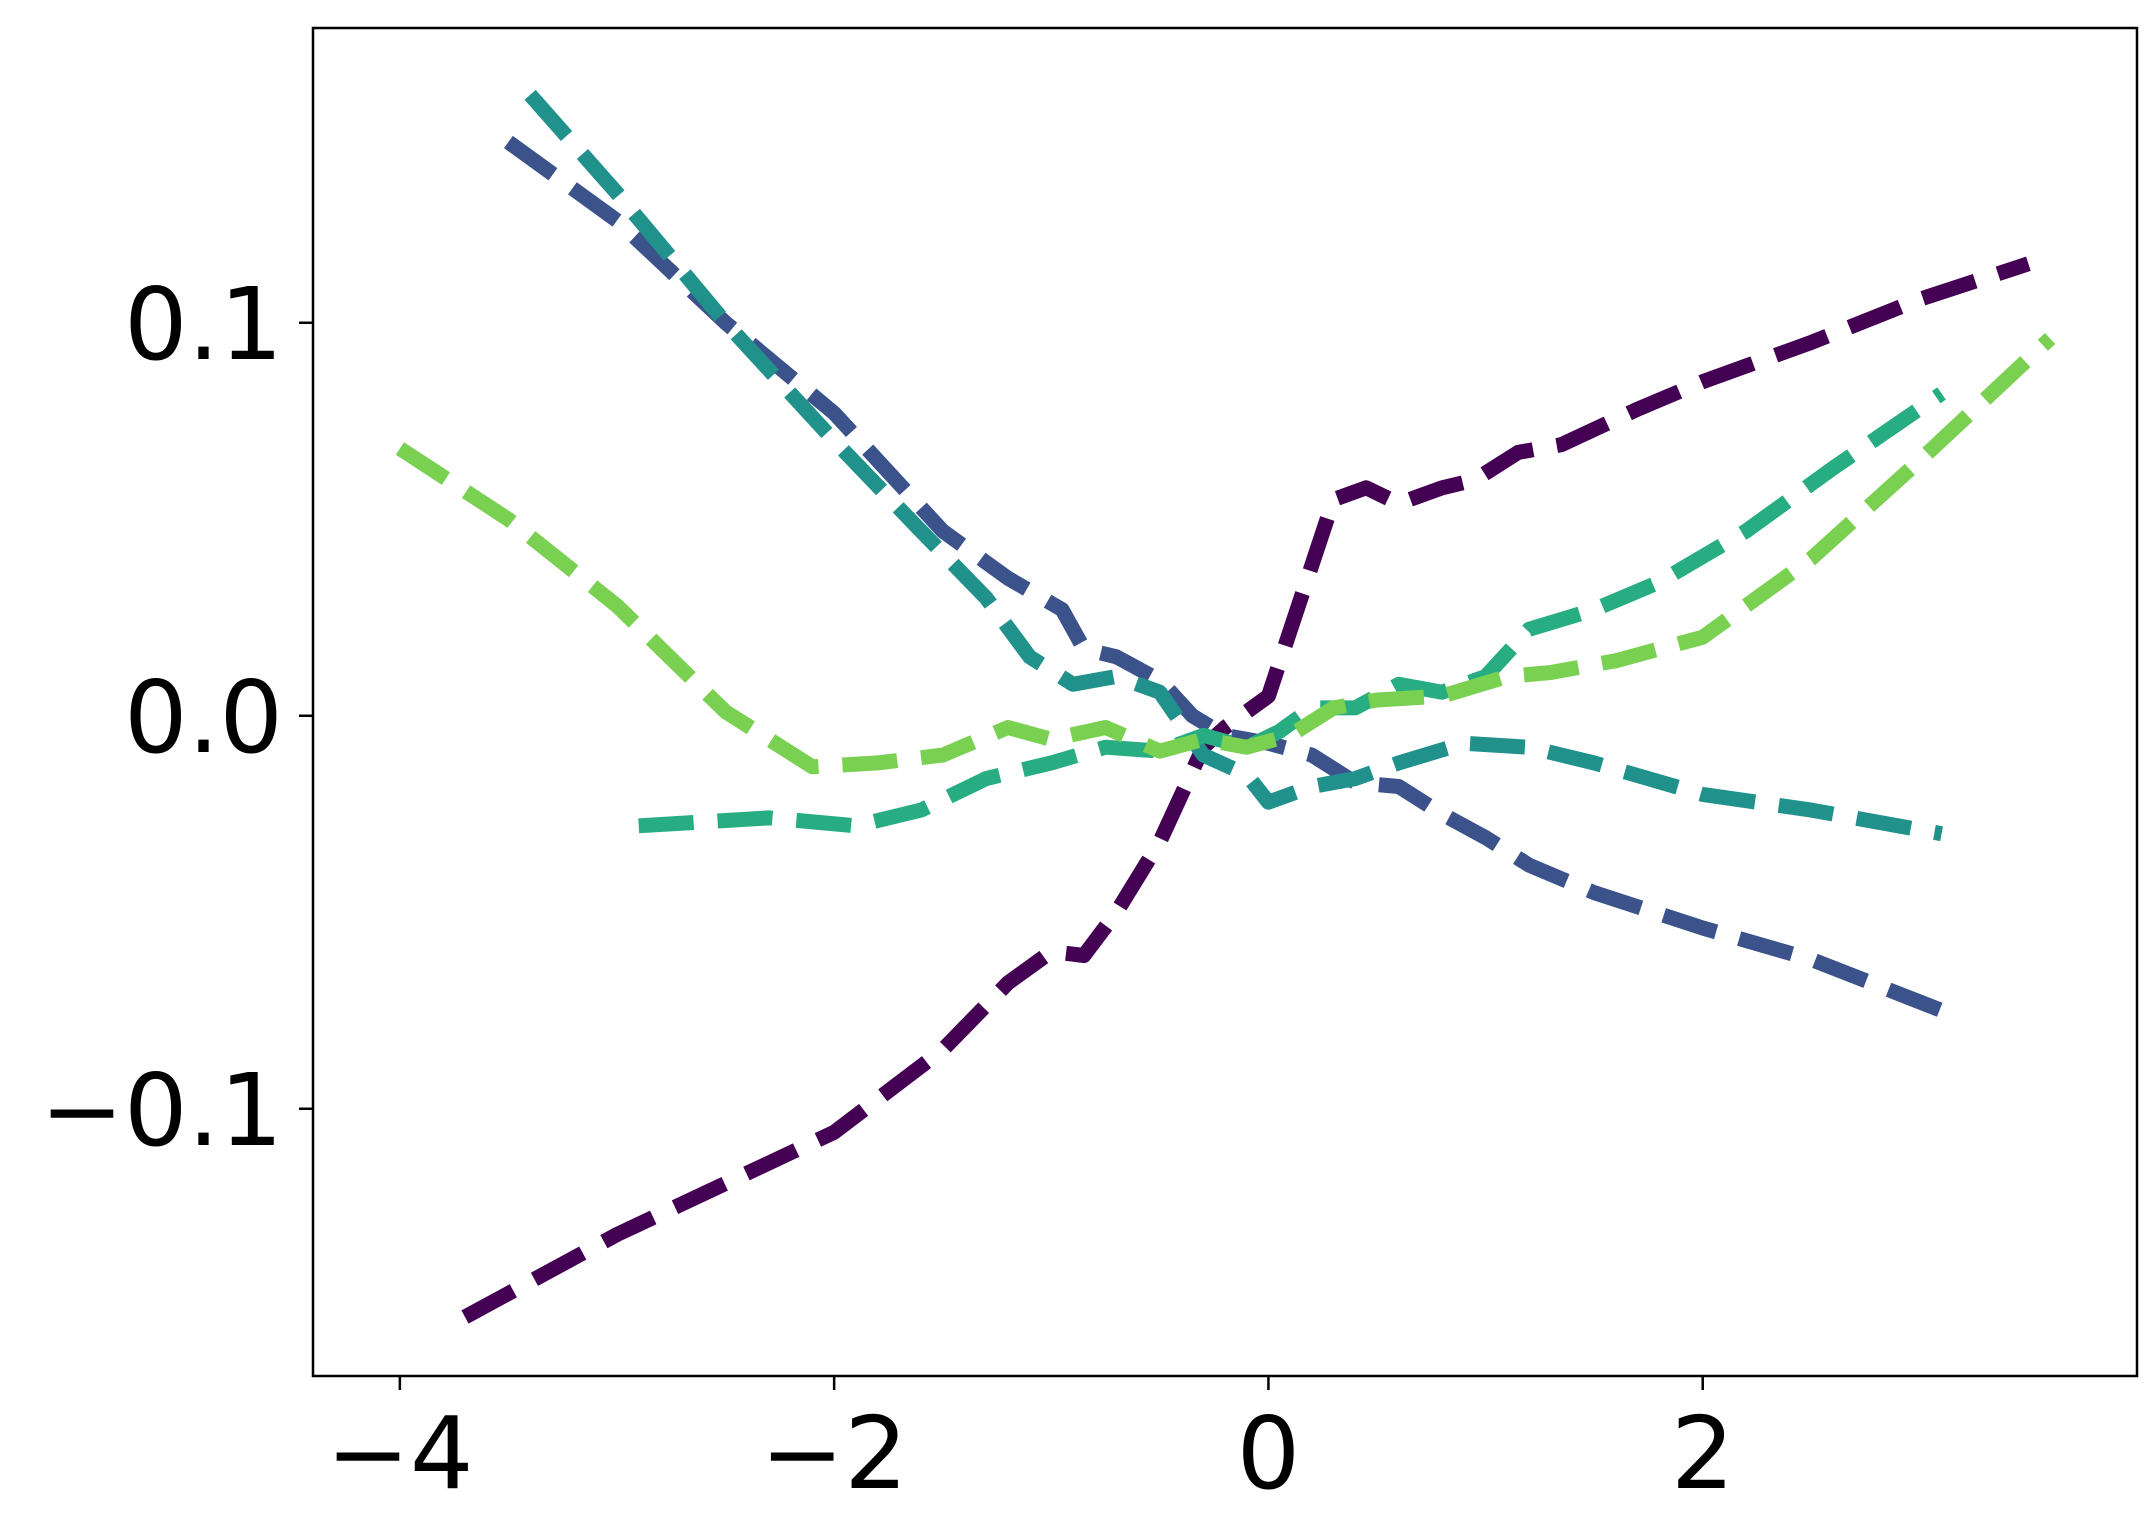  I want to click on x-tick-label: −2, so click(833, 1453).